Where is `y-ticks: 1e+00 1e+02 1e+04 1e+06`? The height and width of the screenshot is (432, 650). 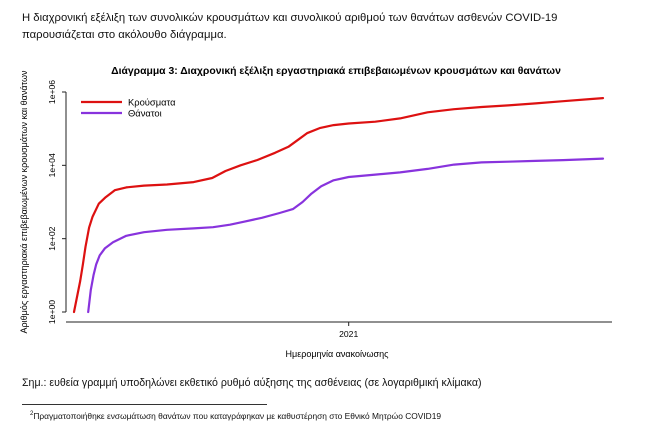 y-ticks: 1e+00 1e+02 1e+04 1e+06 is located at coordinates (56, 202).